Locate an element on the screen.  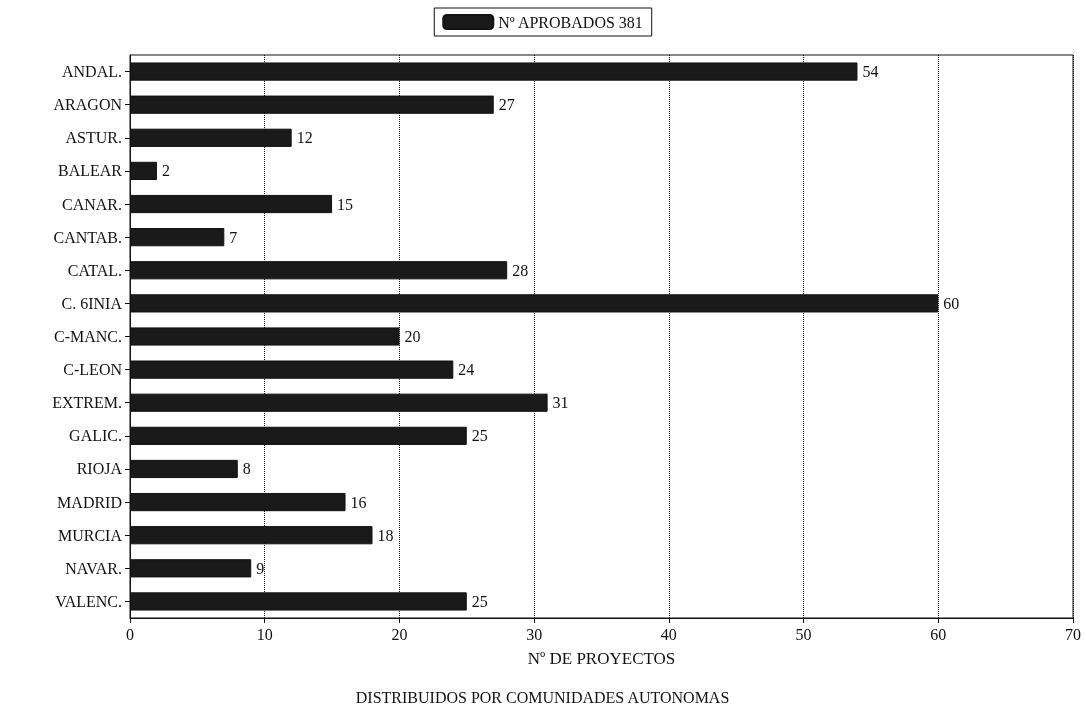
y-tick-label: VALENC. is located at coordinates (88, 601).